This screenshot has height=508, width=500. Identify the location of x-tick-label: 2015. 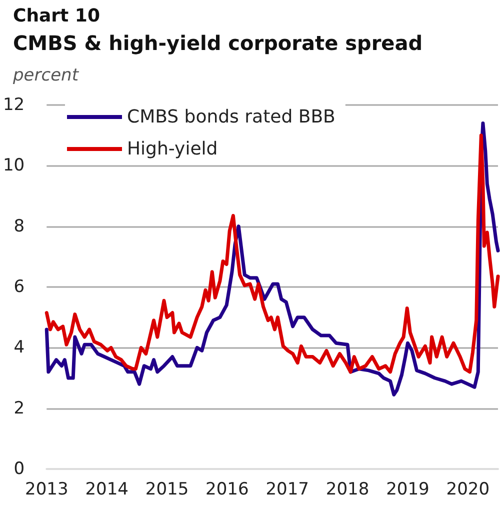
(167, 490).